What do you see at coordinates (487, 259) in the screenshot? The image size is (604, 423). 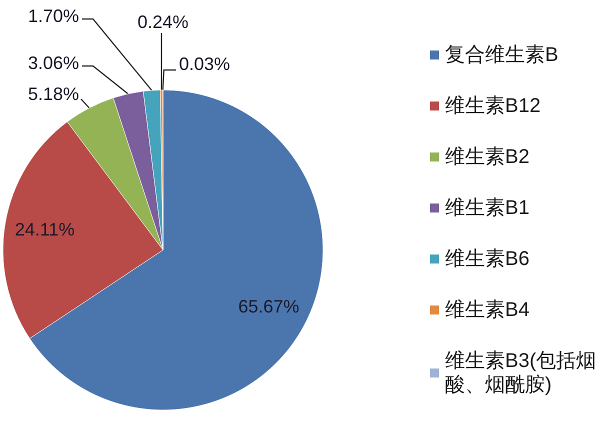 I see `legend-label: 维生素B6` at bounding box center [487, 259].